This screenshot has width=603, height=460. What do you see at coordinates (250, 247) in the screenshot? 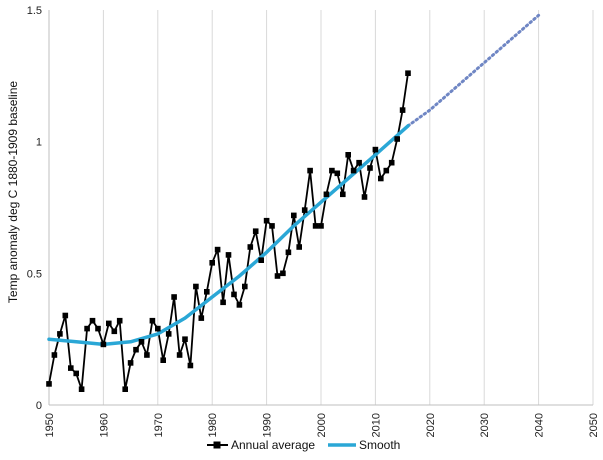
I see `annual-point-1987` at bounding box center [250, 247].